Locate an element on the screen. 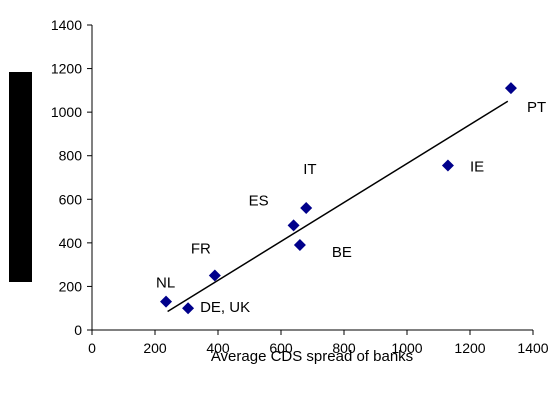 Image resolution: width=553 pixels, height=396 pixels. point-label-be: BE is located at coordinates (342, 252).